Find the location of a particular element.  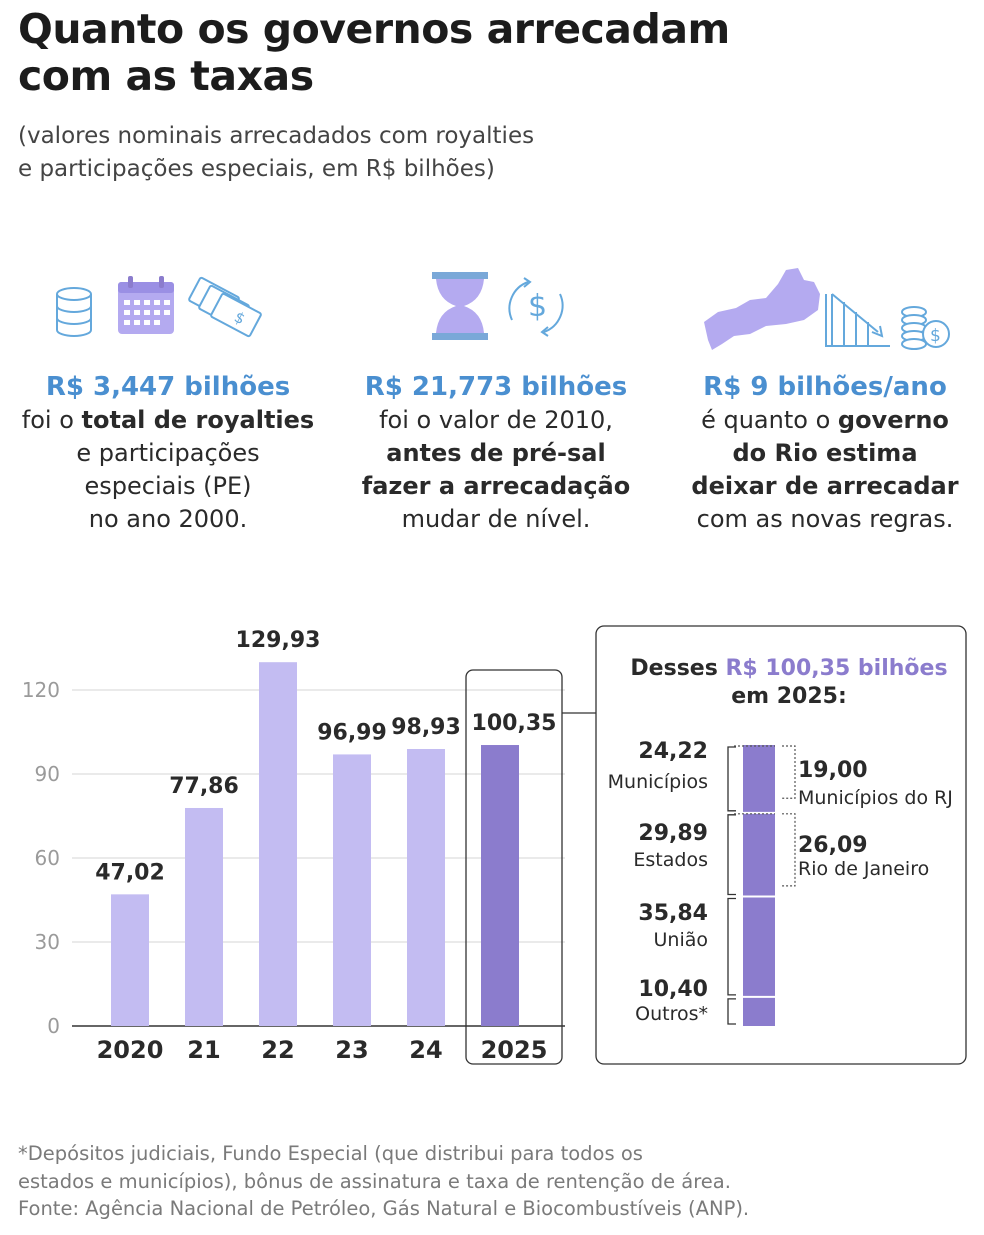

segment-value-label: 29,89 is located at coordinates (673, 833).